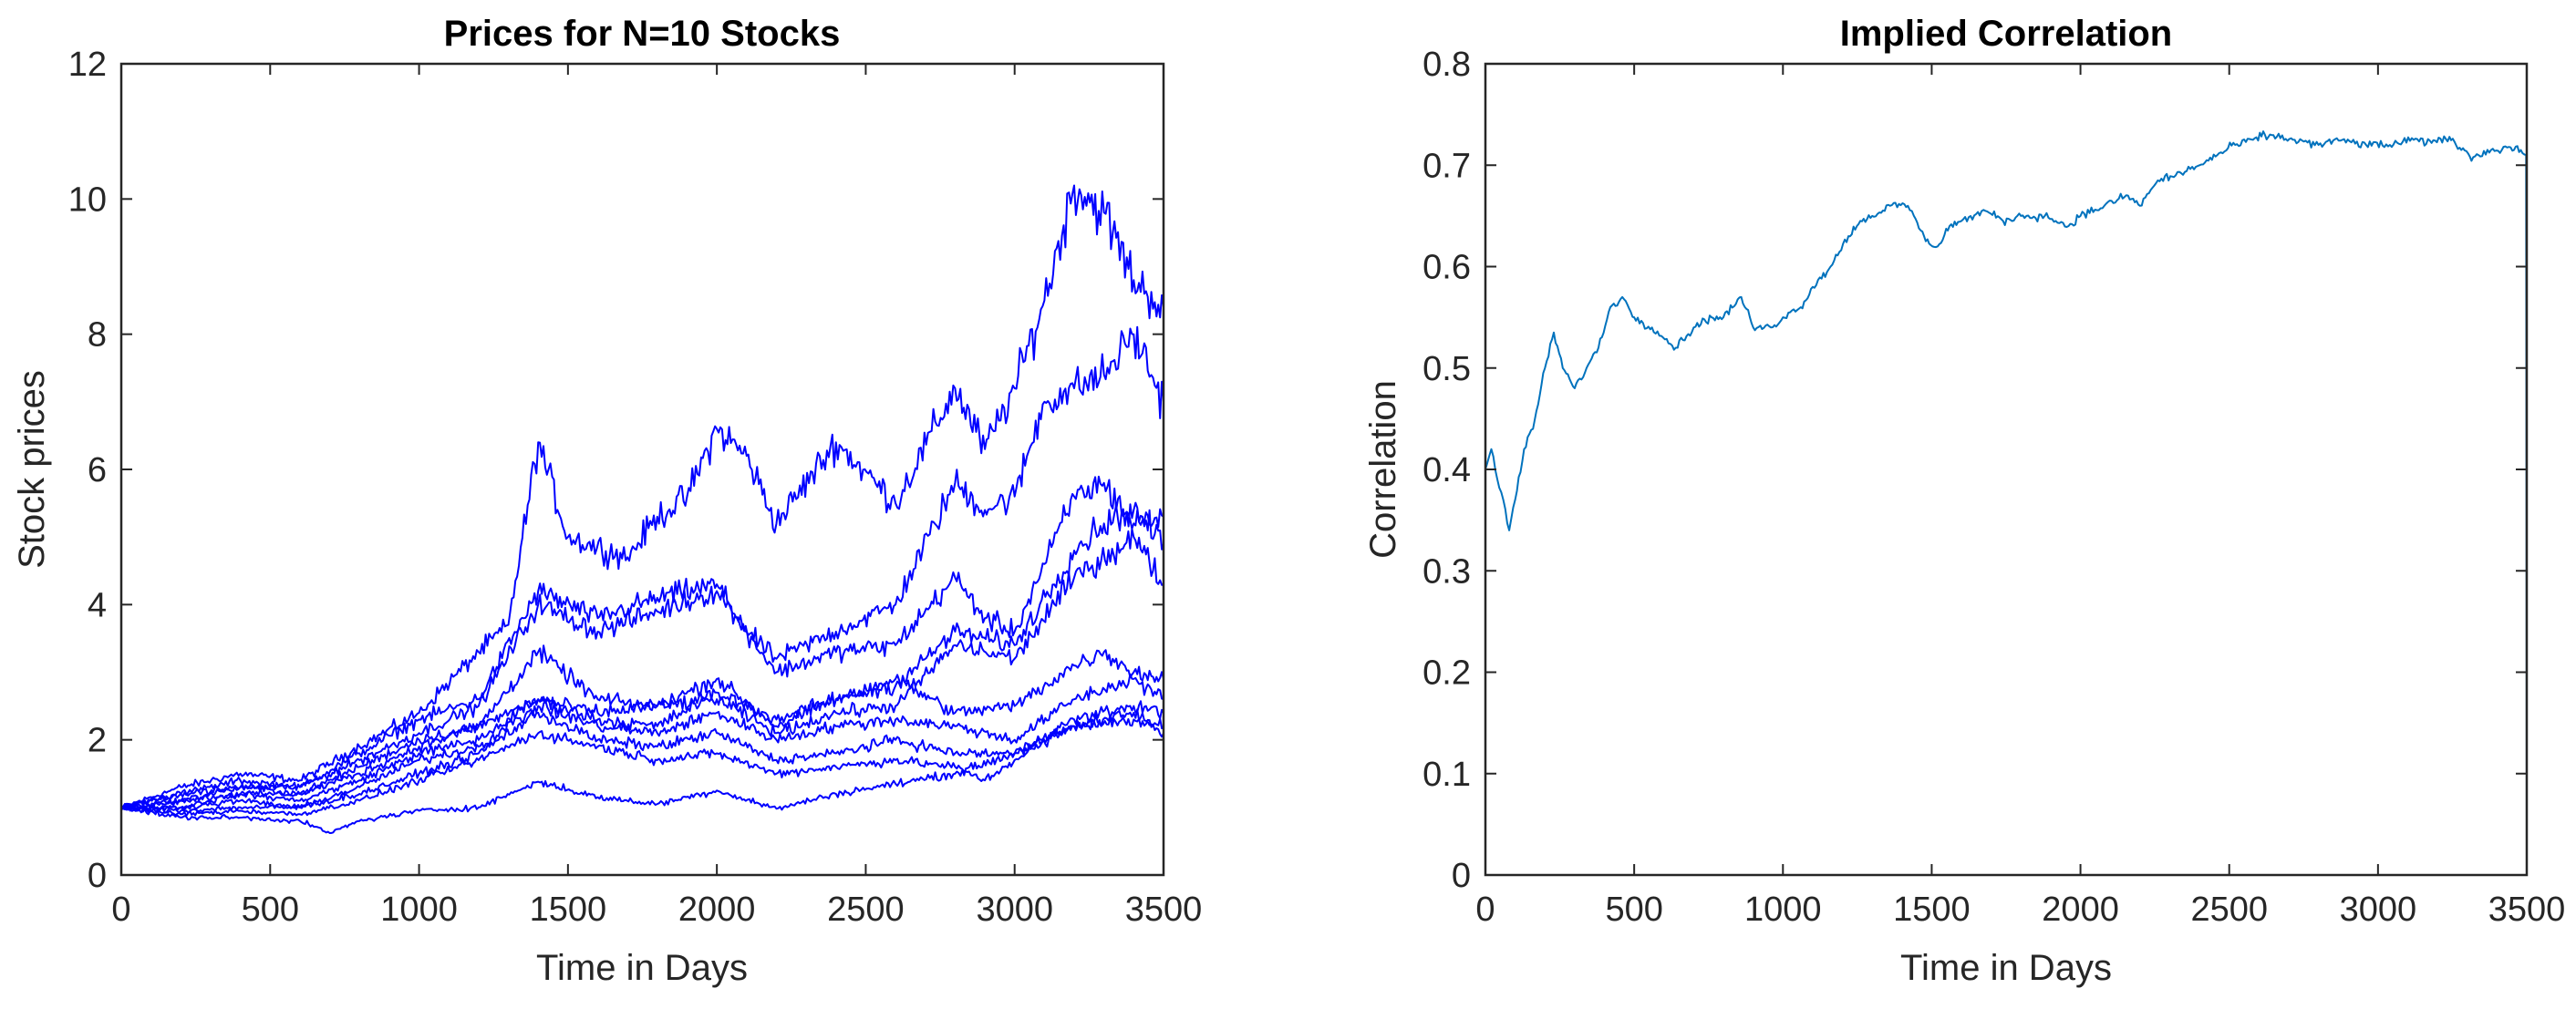 This screenshot has width=2576, height=1009. Describe the element at coordinates (87, 65) in the screenshot. I see `y-tick-label: 12` at that location.